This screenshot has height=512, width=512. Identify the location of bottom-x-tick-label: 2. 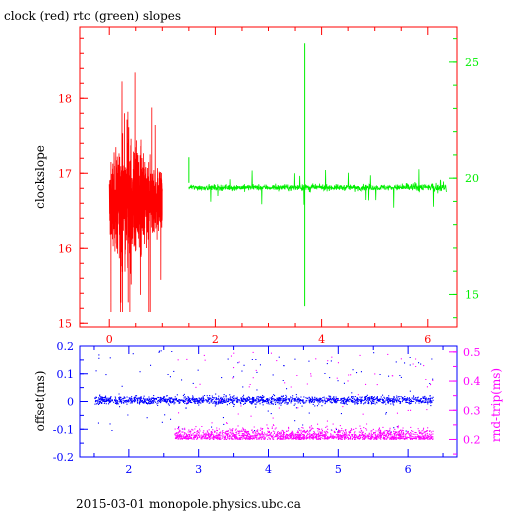
(128, 469).